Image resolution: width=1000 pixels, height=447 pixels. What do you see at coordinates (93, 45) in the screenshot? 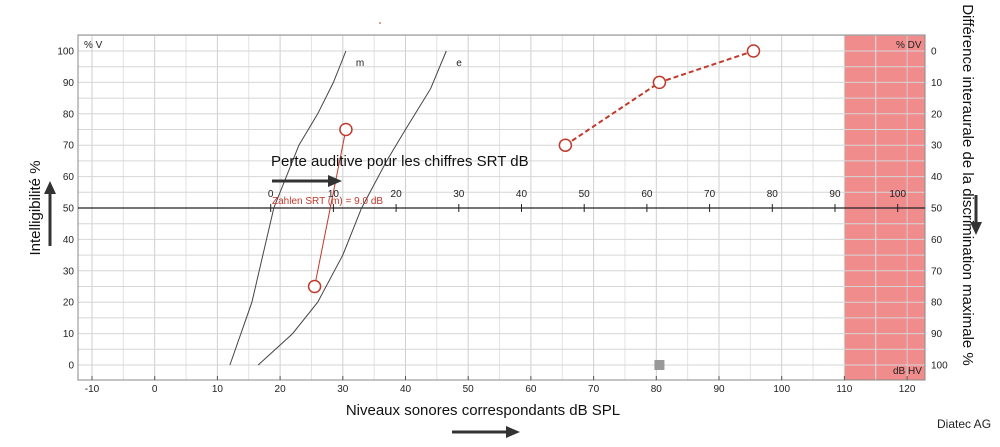
I see `corner-label-percent-v: % V` at bounding box center [93, 45].